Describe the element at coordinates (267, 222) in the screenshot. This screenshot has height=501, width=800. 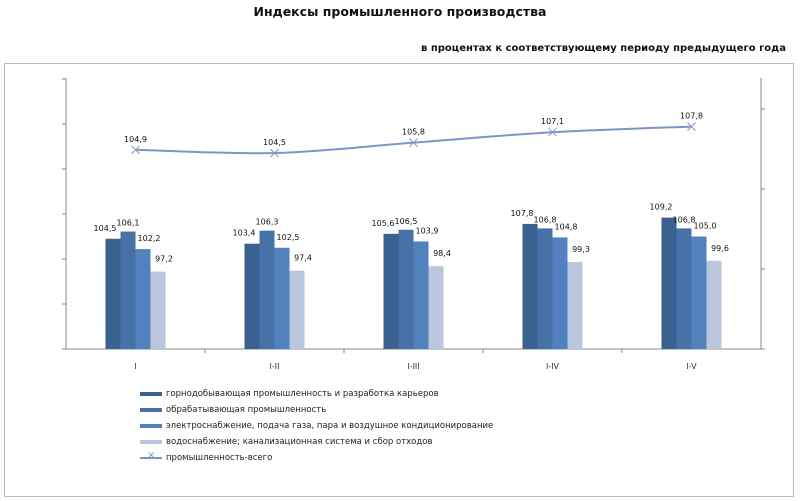
I see `bar-data-label: 106,3` at that location.